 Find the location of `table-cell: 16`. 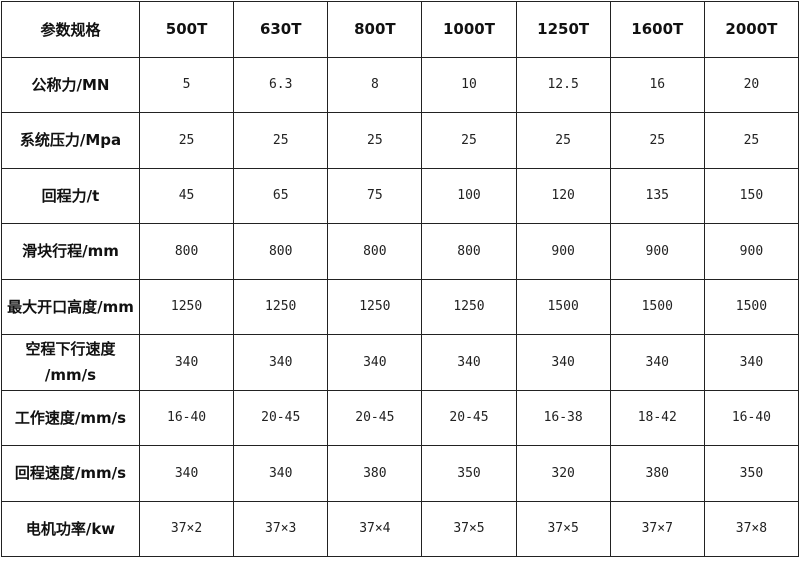

table-cell: 16 is located at coordinates (657, 84).